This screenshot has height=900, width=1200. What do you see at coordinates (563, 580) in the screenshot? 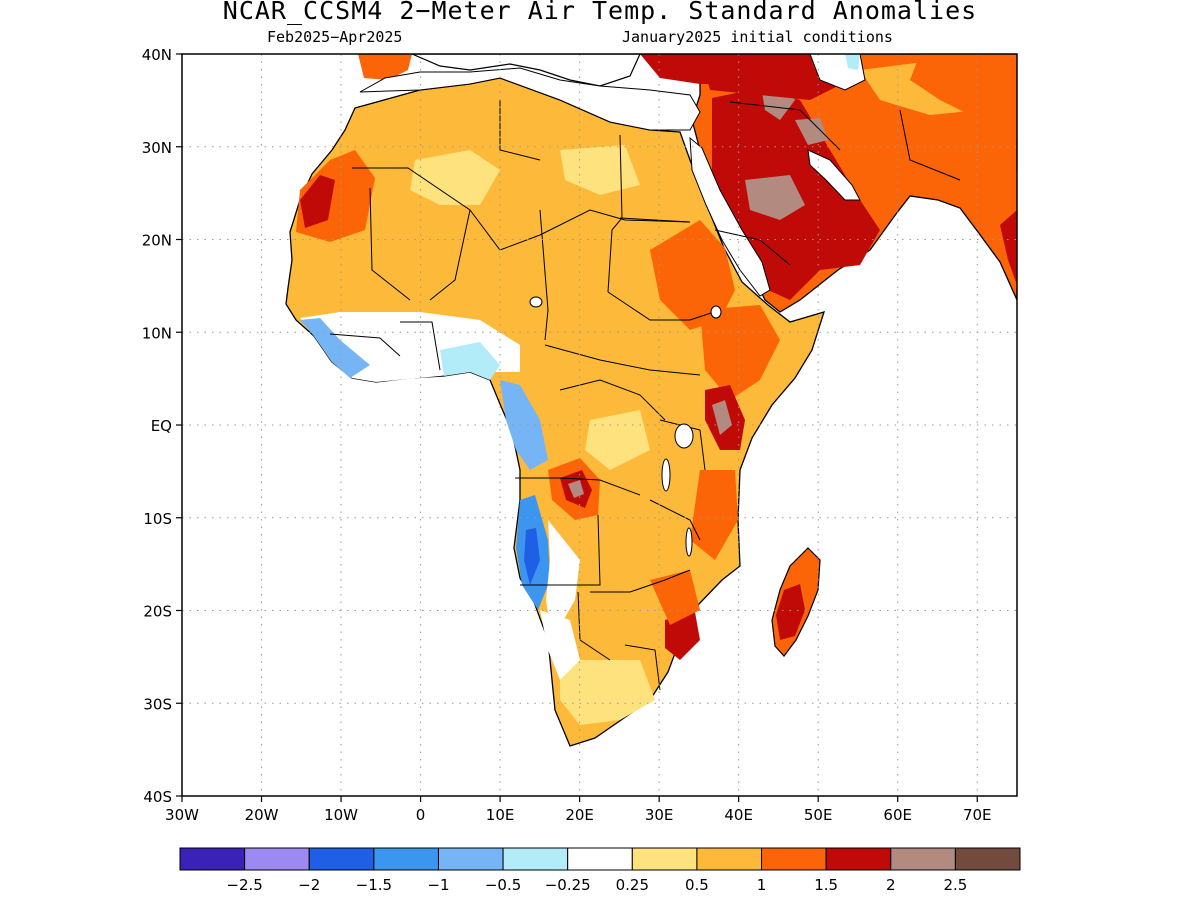
I see `namibia-coast-white` at bounding box center [563, 580].